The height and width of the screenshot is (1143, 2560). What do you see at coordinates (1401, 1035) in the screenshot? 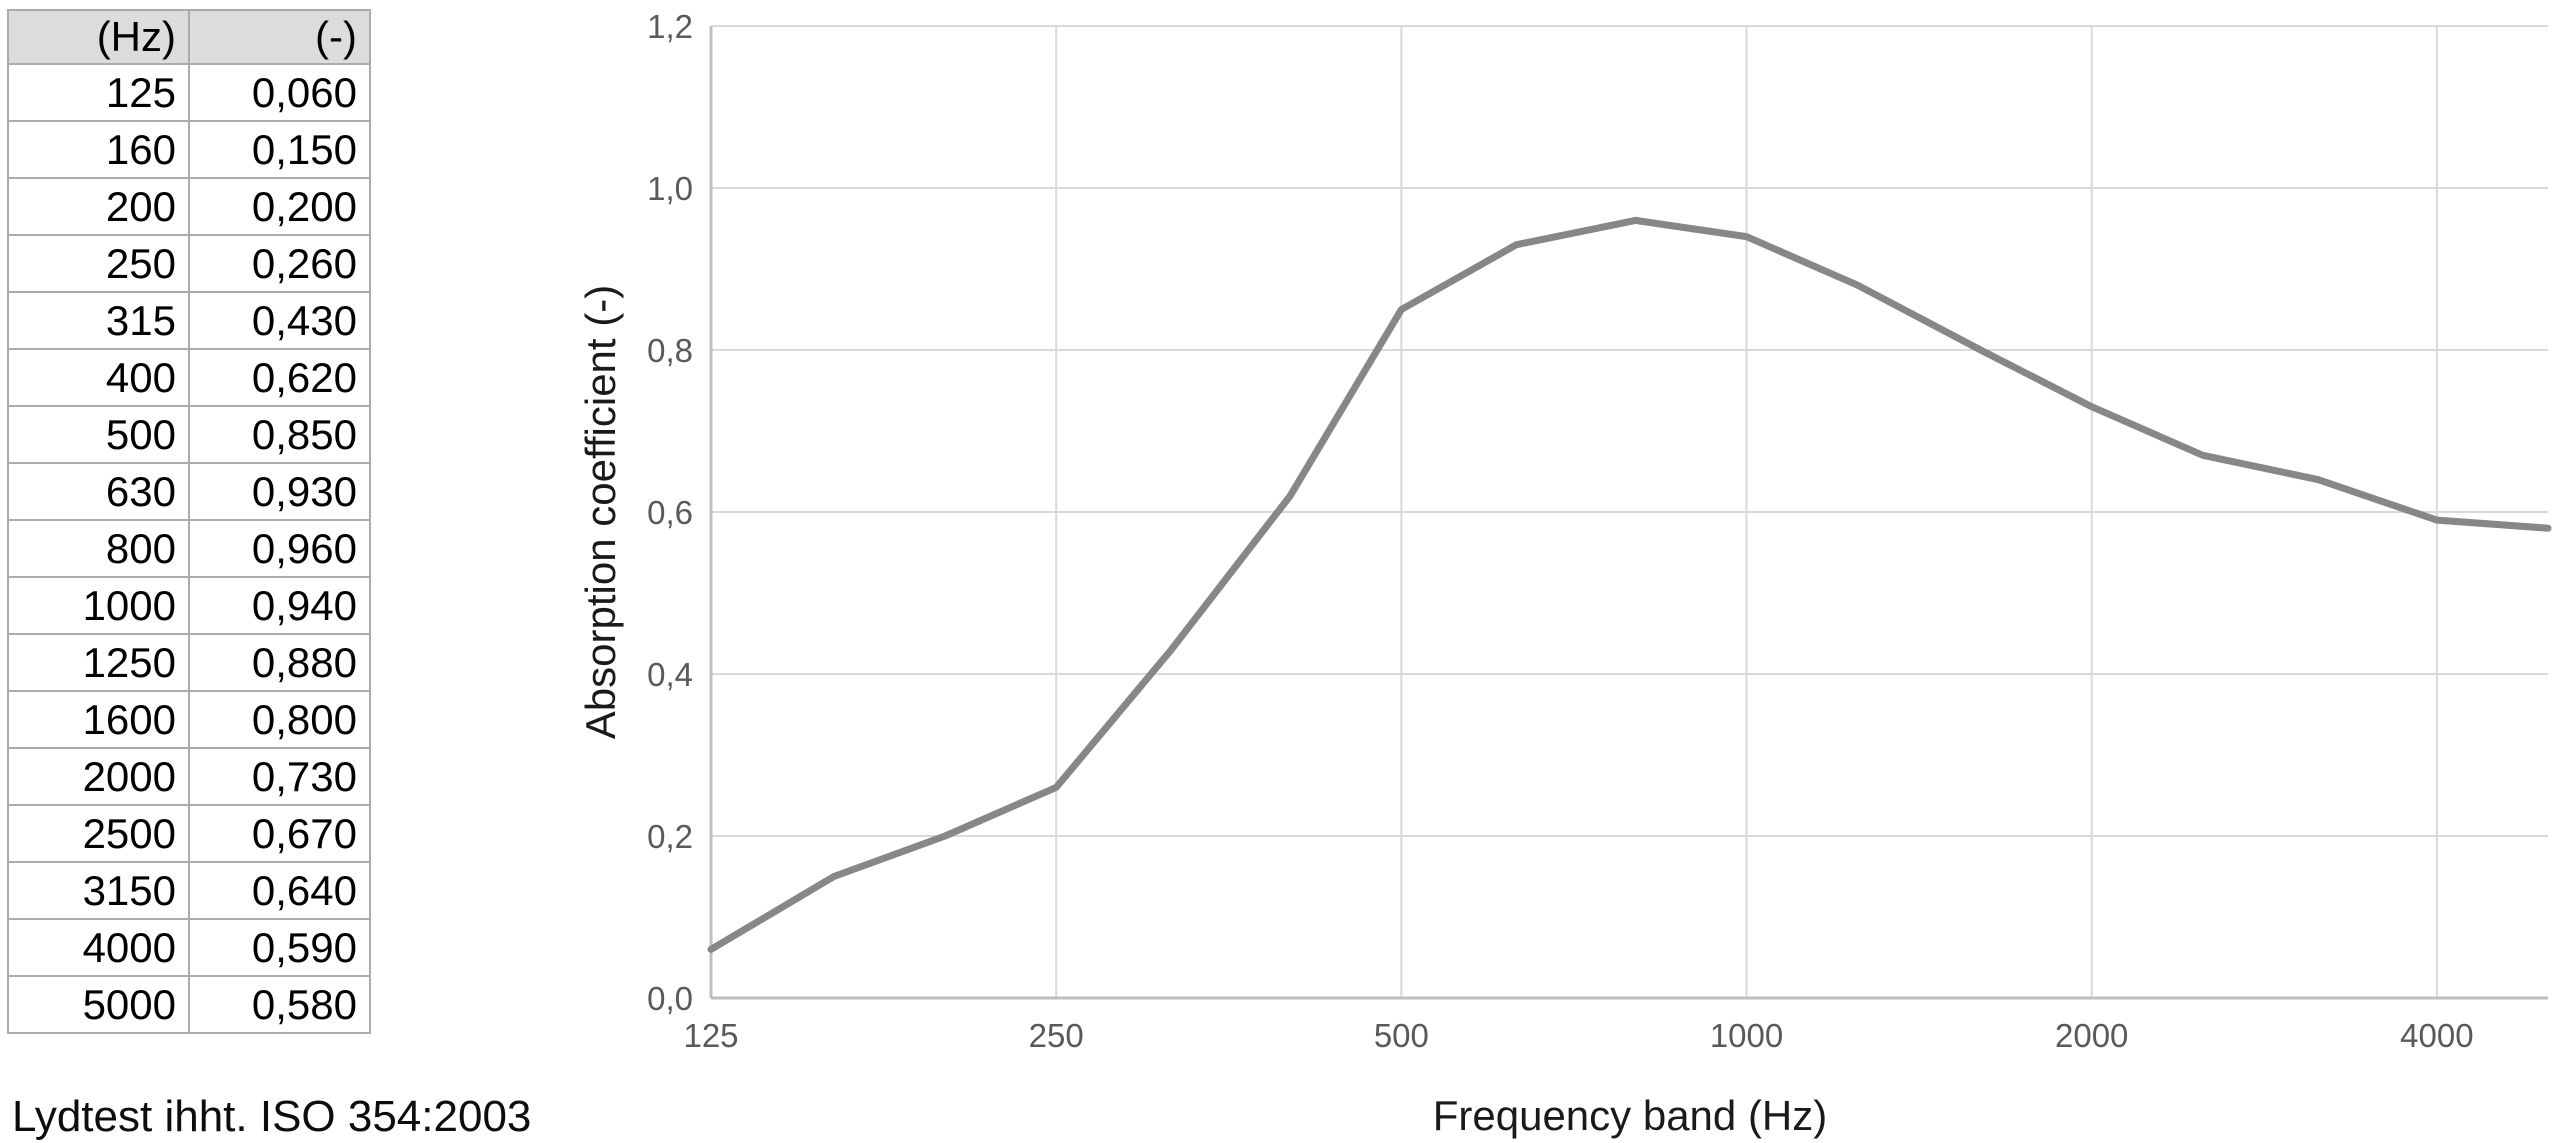
I see `x-tick-label: 500` at bounding box center [1401, 1035].